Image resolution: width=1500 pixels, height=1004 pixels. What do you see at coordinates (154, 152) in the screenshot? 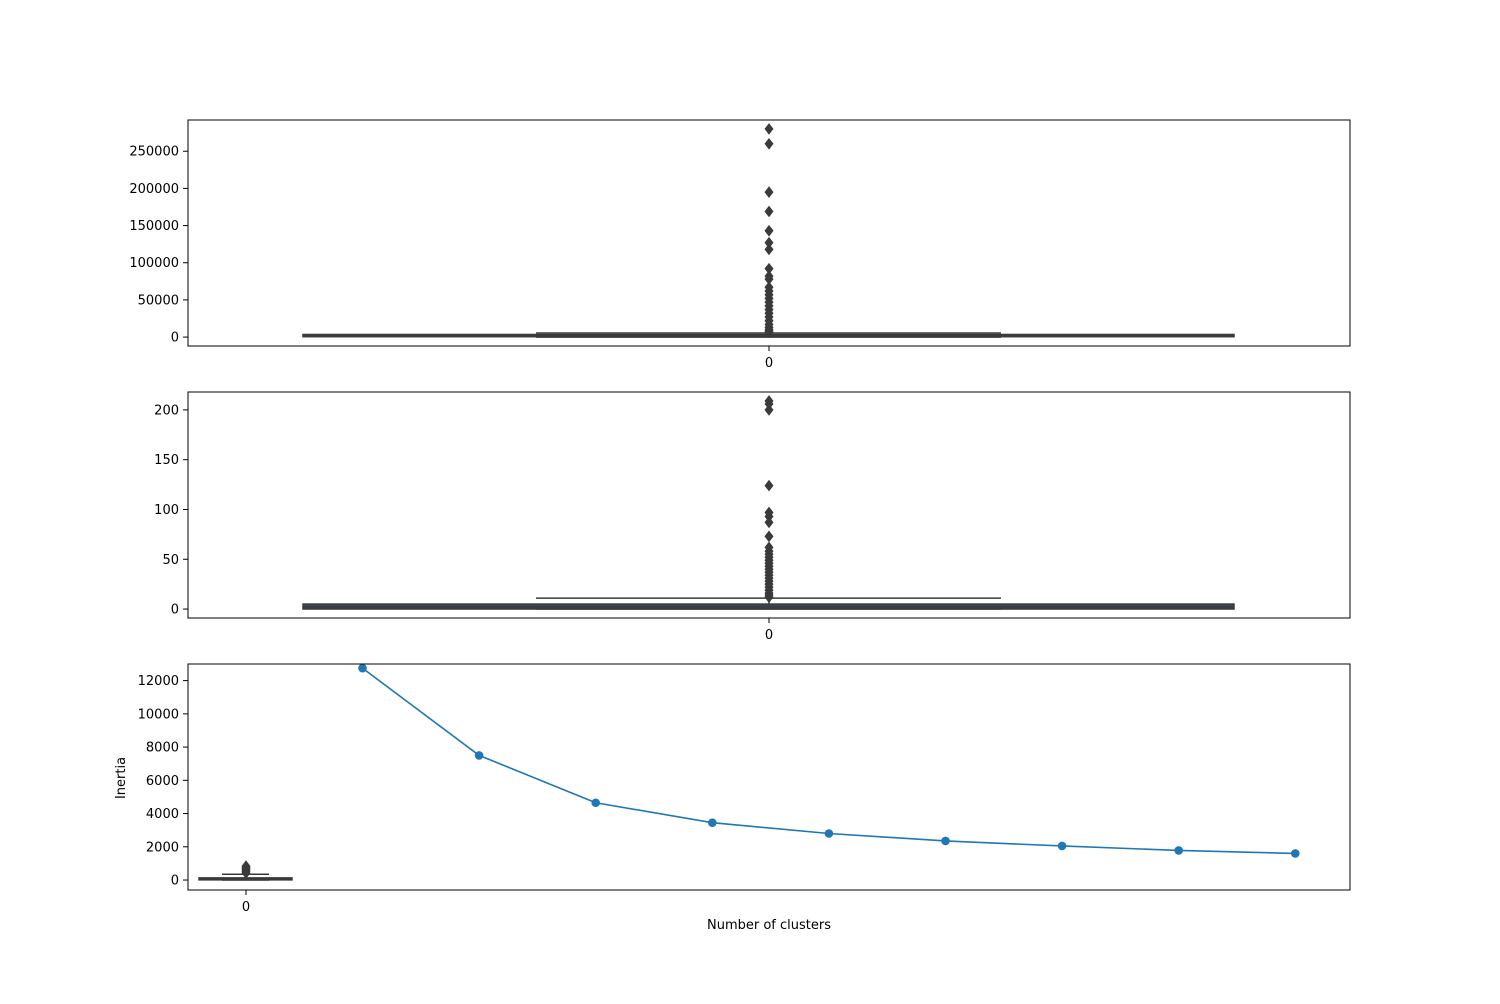
I see `y-tick-label: 250000` at bounding box center [154, 152].